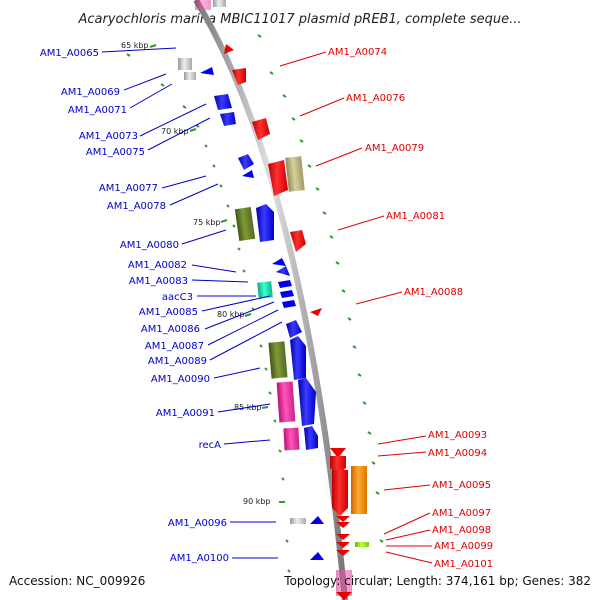  I want to click on gene-label-am1-a0098: AM1_A0098, so click(461, 530).